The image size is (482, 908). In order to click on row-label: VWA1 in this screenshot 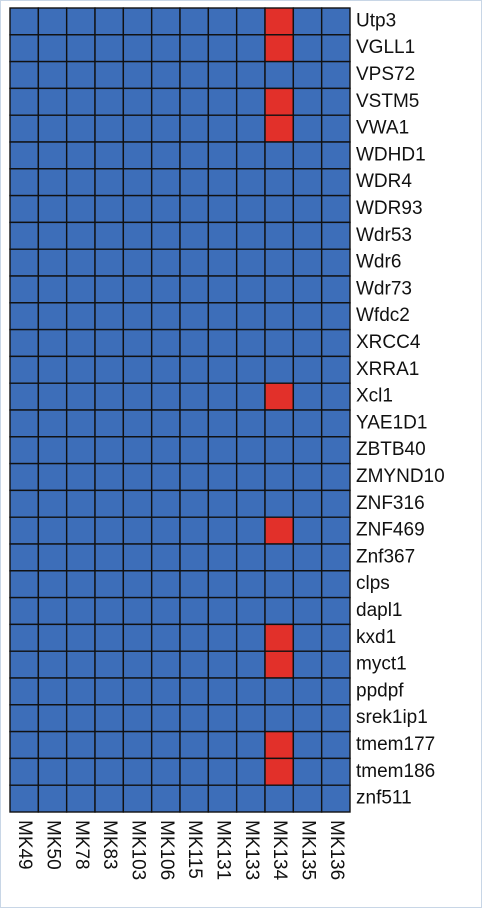, I will do `click(382, 128)`.